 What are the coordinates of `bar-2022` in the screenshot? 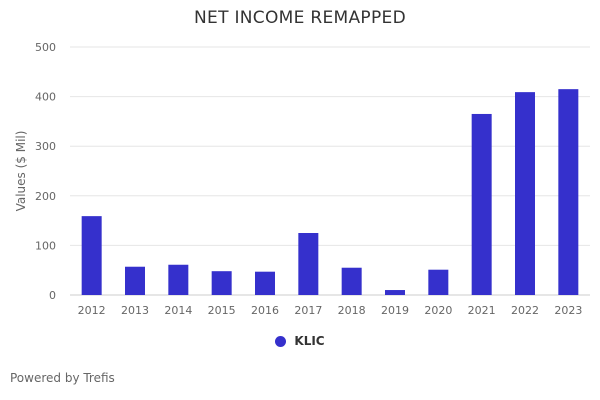 It's located at (525, 193).